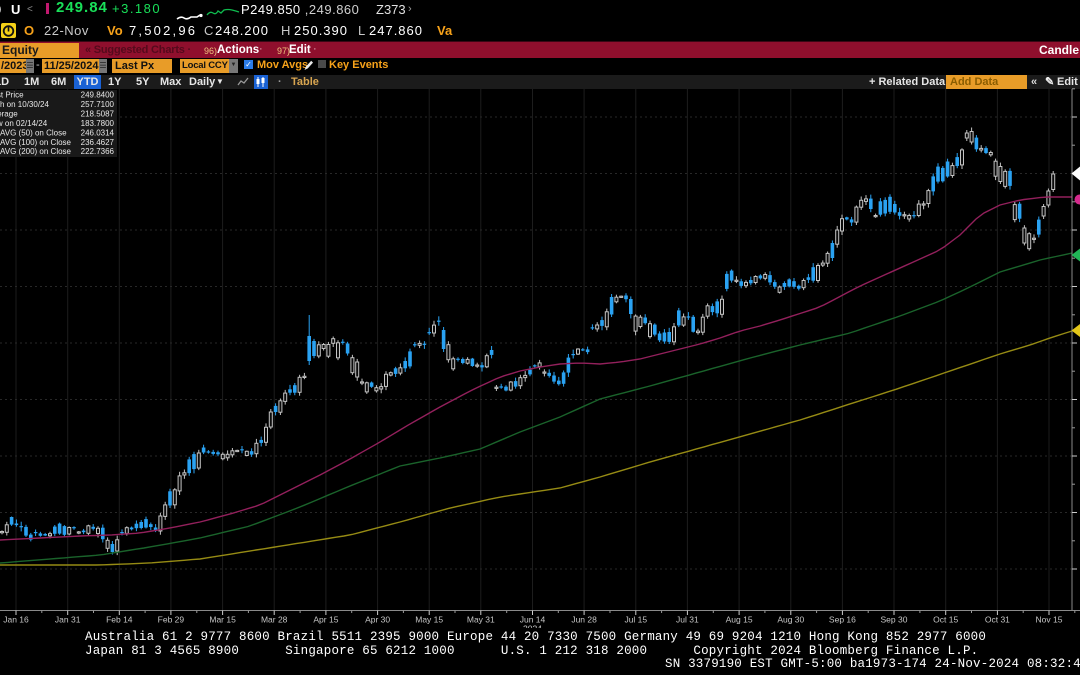 The width and height of the screenshot is (1080, 675). I want to click on svg-text: Apr 30, so click(377, 620).